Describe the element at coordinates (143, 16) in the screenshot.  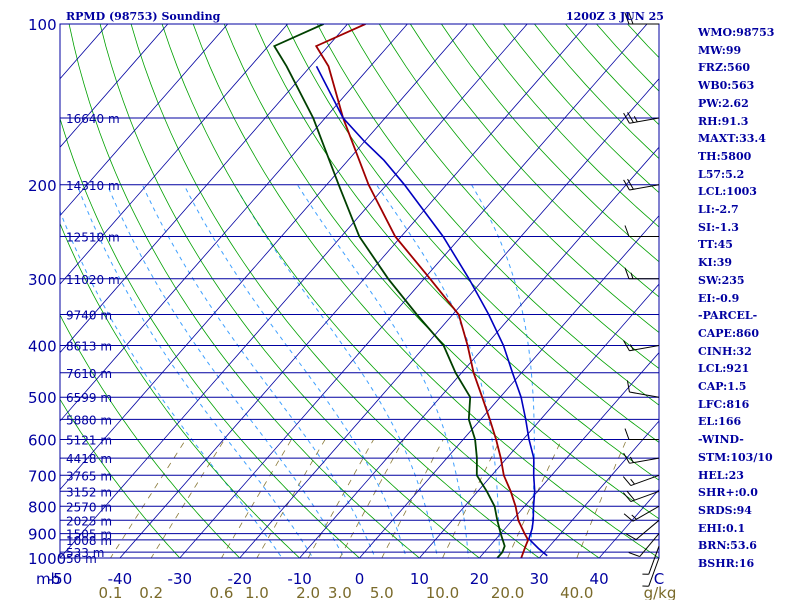
I see `station-title: RPMD (98753) Sounding` at that location.